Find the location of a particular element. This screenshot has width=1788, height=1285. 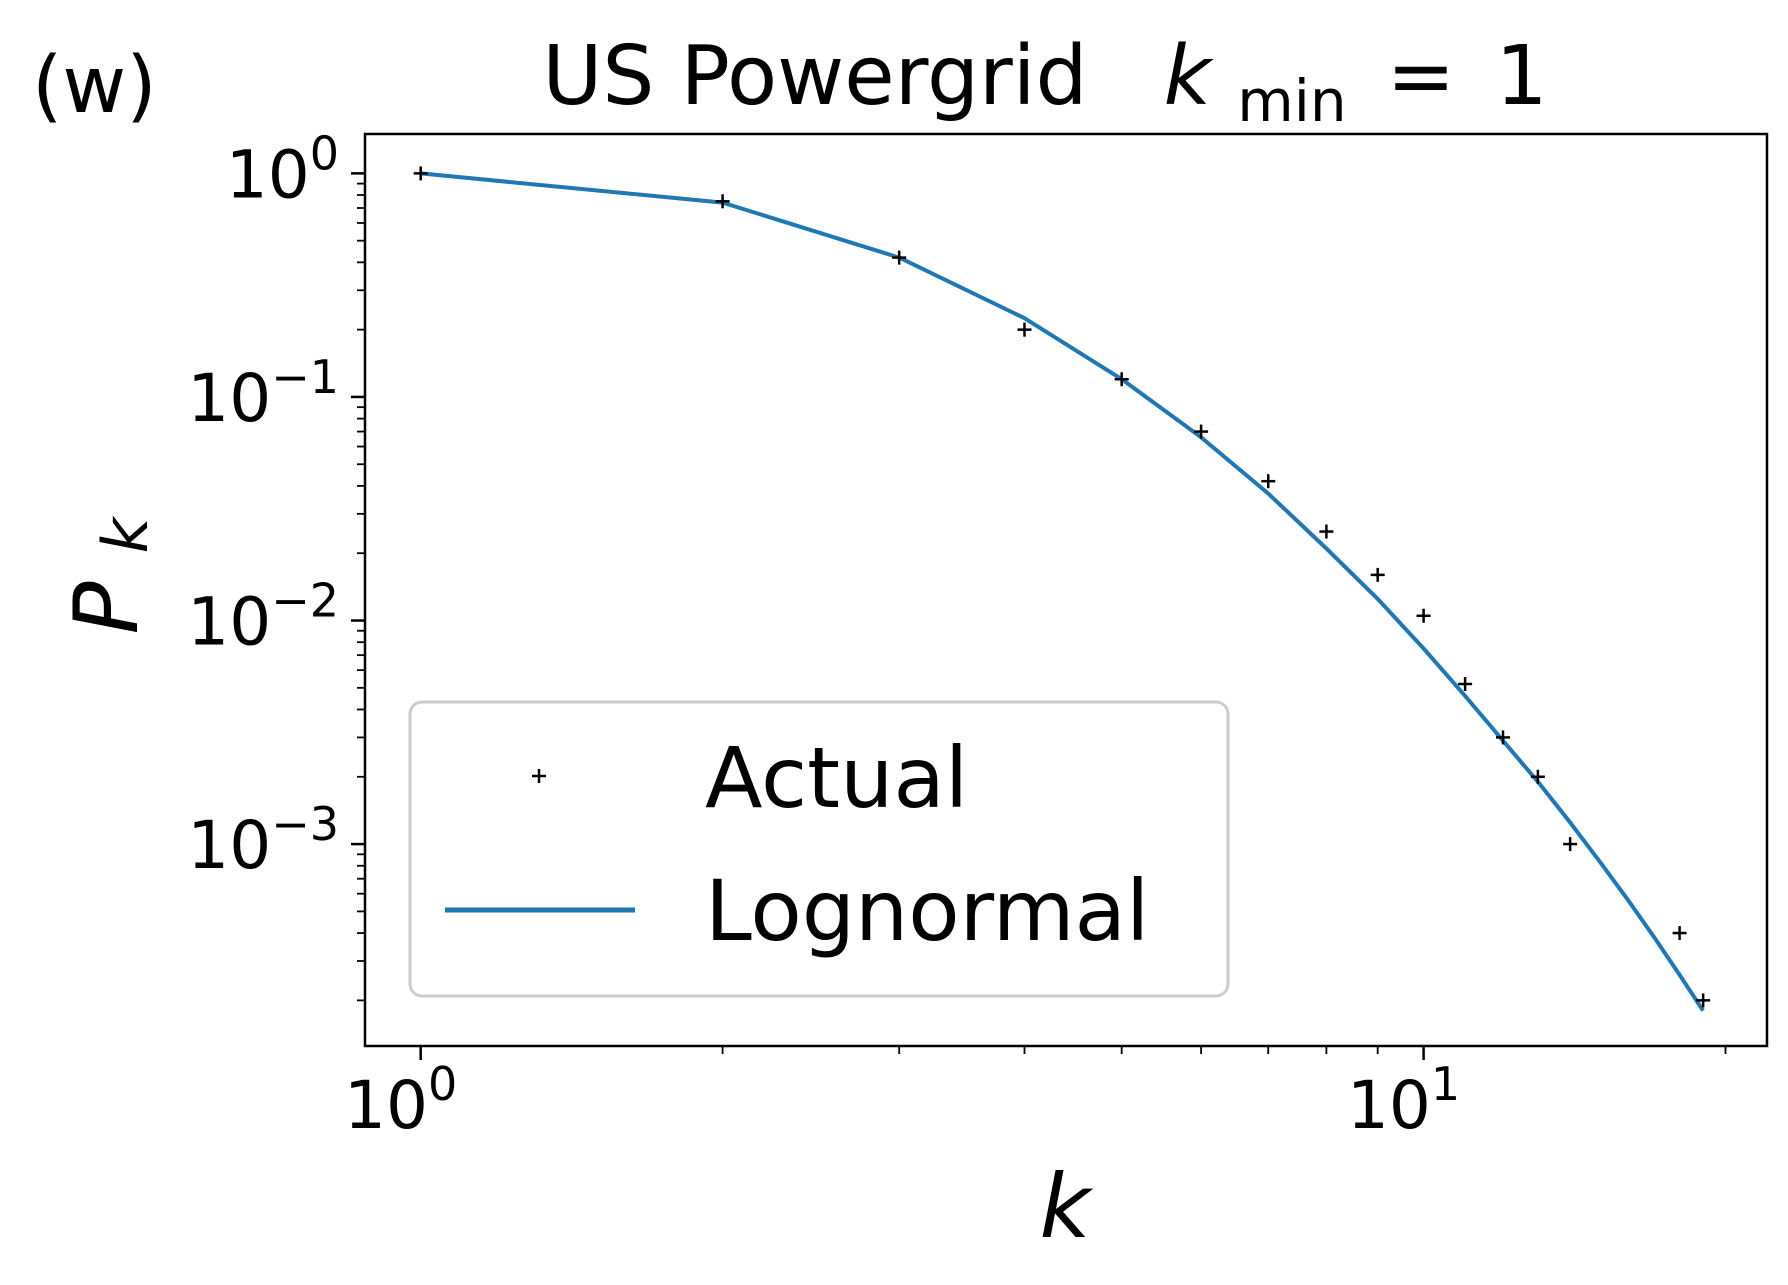

y-axis-label: P k is located at coordinates (108, 574).